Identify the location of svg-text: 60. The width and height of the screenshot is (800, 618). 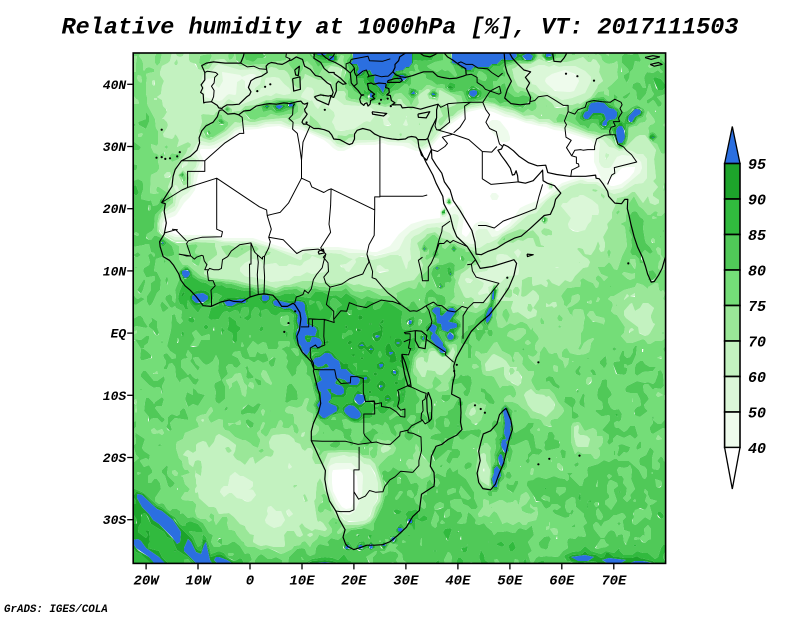
(757, 378).